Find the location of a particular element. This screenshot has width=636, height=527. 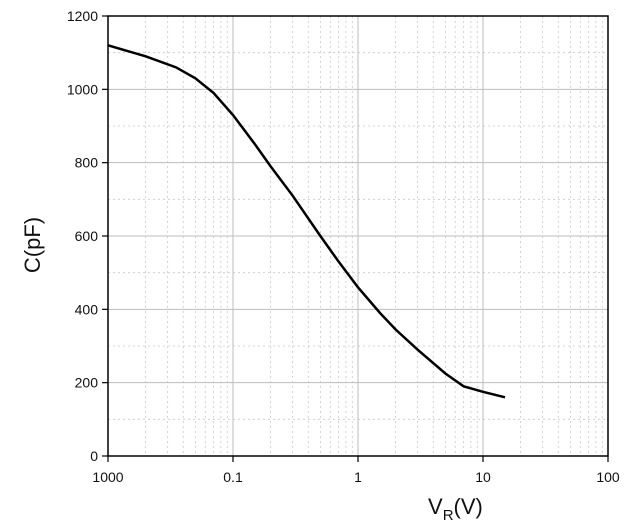

y-tick-label: 600 is located at coordinates (87, 236).